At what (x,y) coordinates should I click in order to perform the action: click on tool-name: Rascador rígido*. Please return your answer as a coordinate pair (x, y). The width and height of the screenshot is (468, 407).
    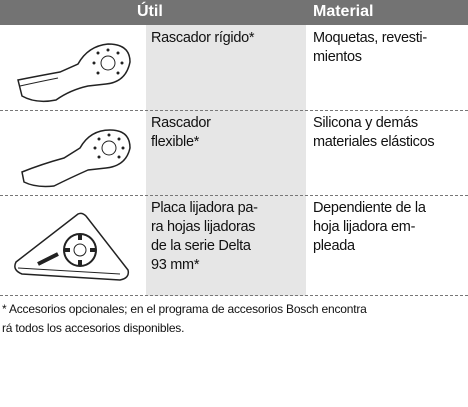
    Looking at the image, I should click on (203, 38).